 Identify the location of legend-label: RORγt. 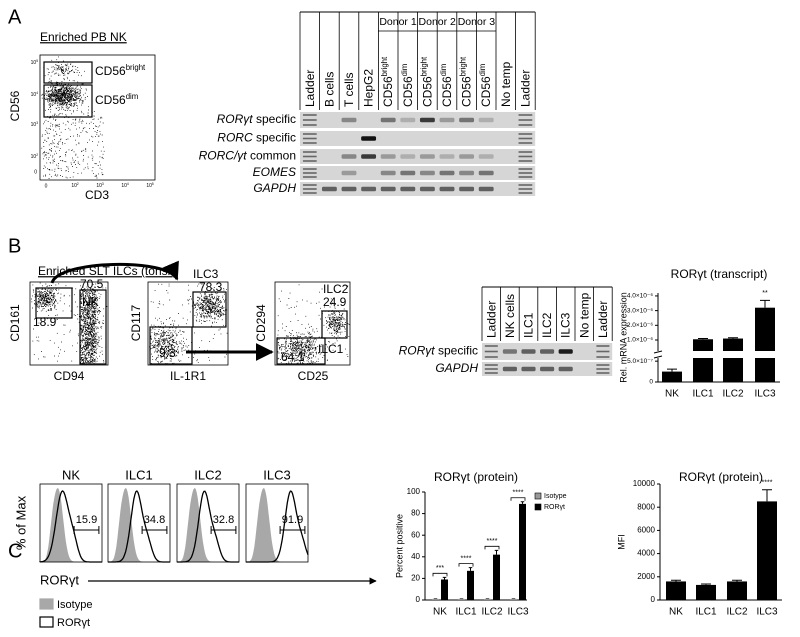
(73, 623).